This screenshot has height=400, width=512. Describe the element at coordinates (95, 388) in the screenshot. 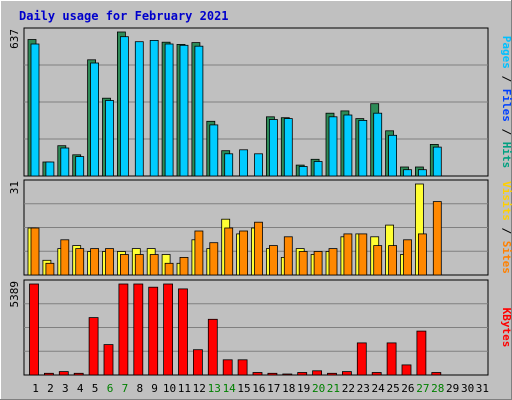

I see `x-tick-label: 5` at that location.